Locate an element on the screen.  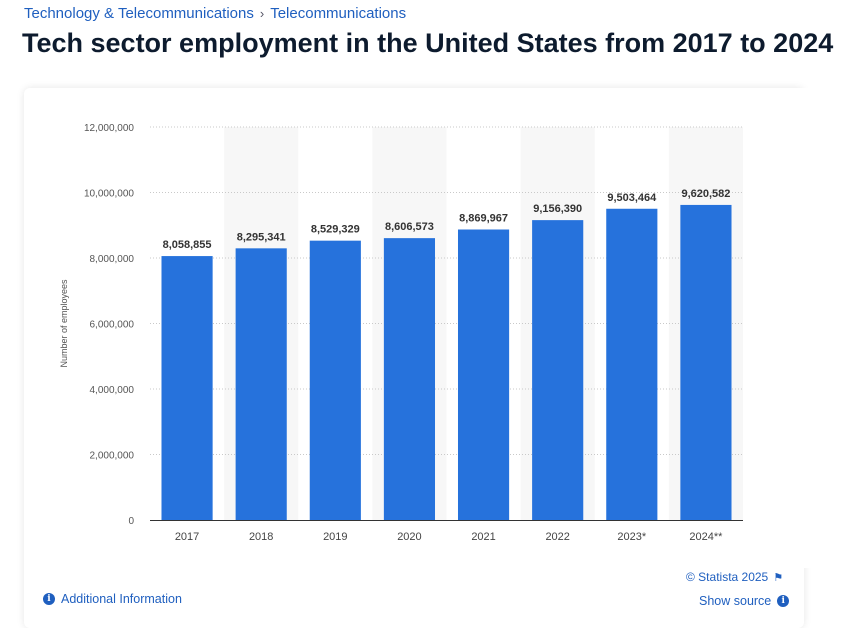
y-tick-label: 6,000,000 is located at coordinates (112, 325).